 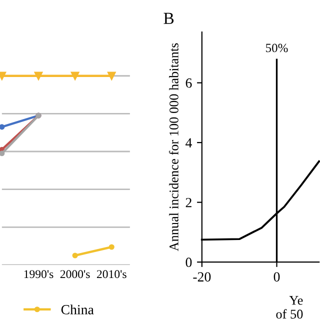 I want to click on x-axis-title: Ye of 50, so click(x=289, y=307).